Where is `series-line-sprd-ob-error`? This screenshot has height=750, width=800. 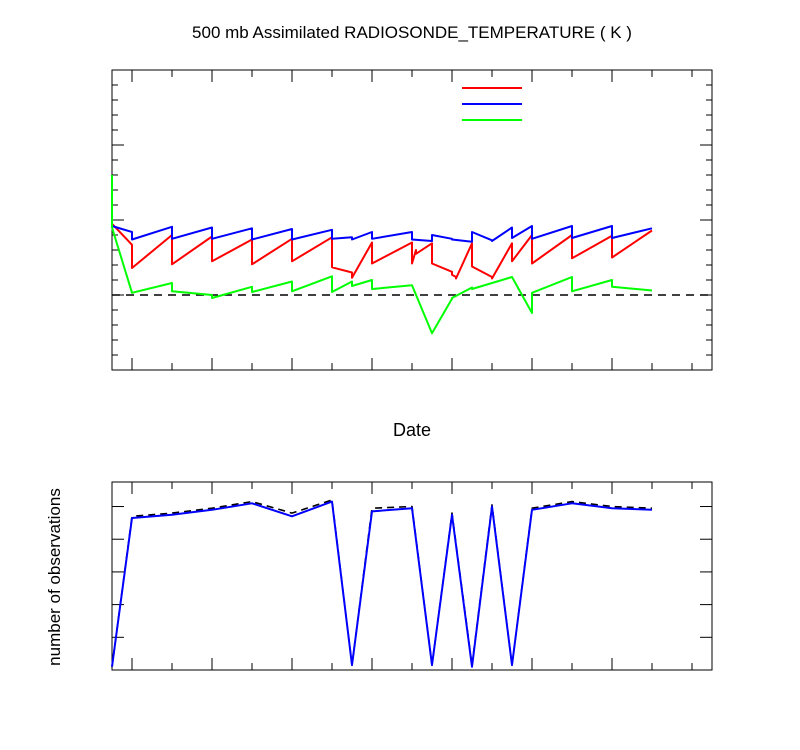 series-line-sprd-ob-error is located at coordinates (382, 234).